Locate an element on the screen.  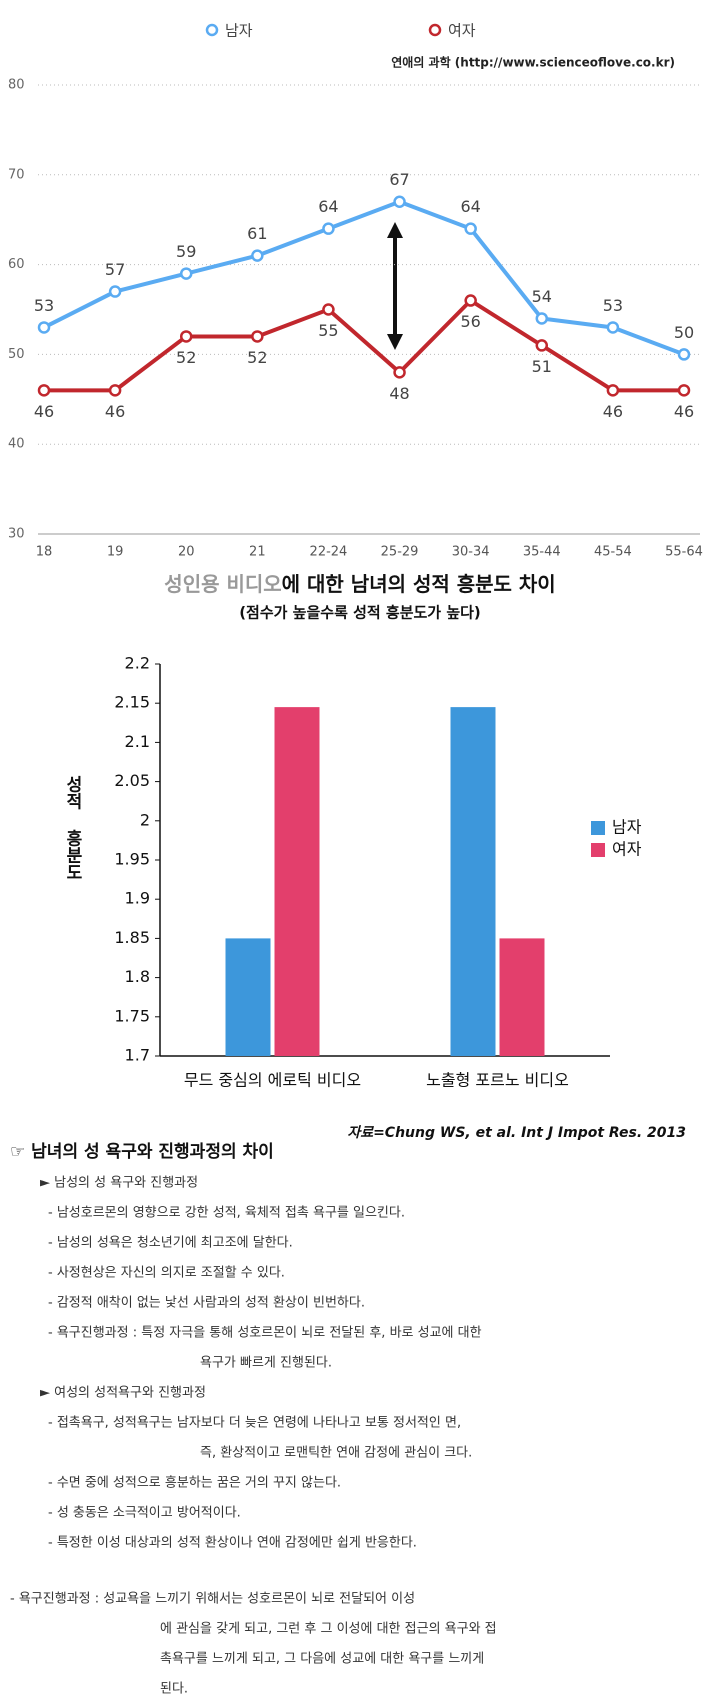
y-tick-label: 1.95 is located at coordinates (132, 859).